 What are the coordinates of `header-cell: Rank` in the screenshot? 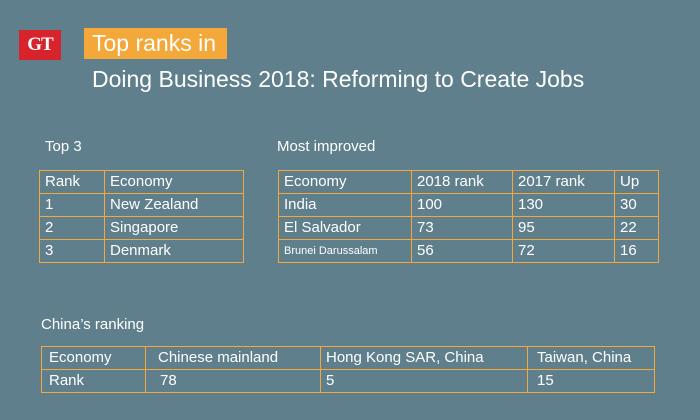 It's located at (72, 182).